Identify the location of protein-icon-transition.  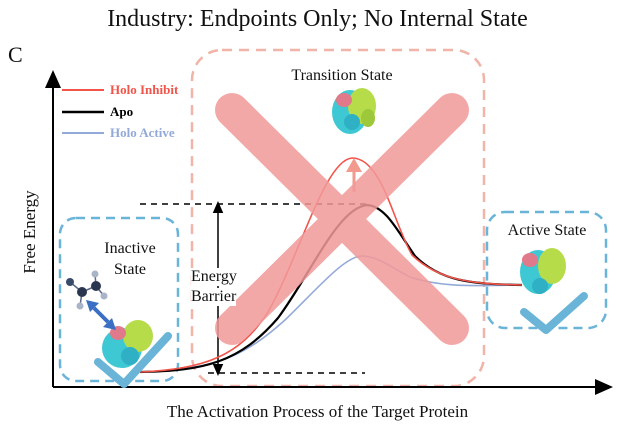
(354, 111).